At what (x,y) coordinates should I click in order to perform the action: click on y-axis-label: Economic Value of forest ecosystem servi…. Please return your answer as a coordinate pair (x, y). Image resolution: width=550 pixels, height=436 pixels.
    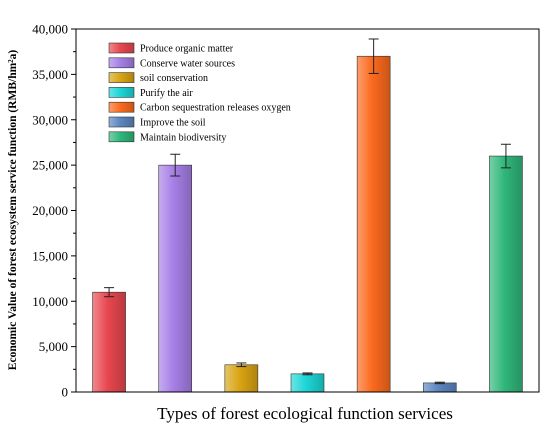
    Looking at the image, I should click on (13, 210).